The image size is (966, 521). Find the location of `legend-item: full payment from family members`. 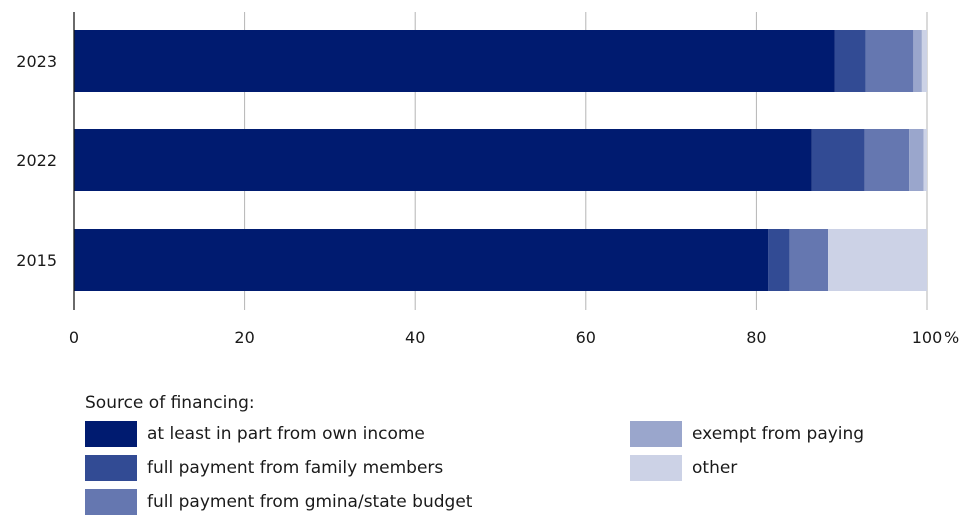

legend-item: full payment from family members is located at coordinates (264, 468).